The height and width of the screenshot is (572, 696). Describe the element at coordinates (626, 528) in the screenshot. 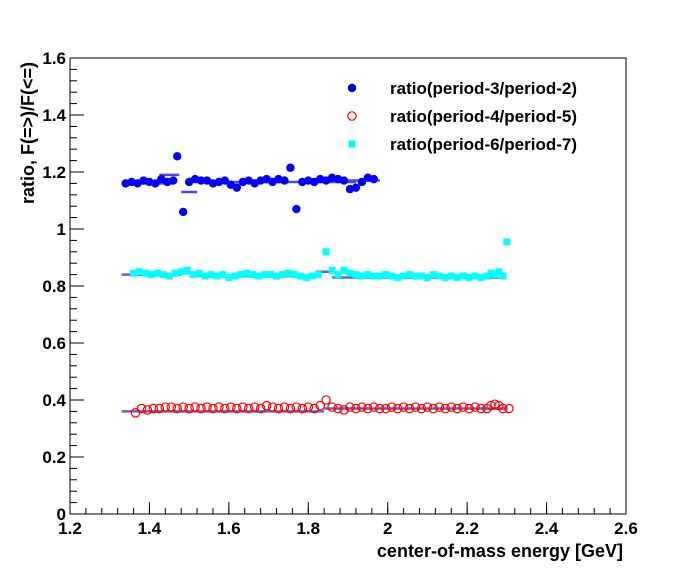

I see `x-tick-label: 2.6` at that location.